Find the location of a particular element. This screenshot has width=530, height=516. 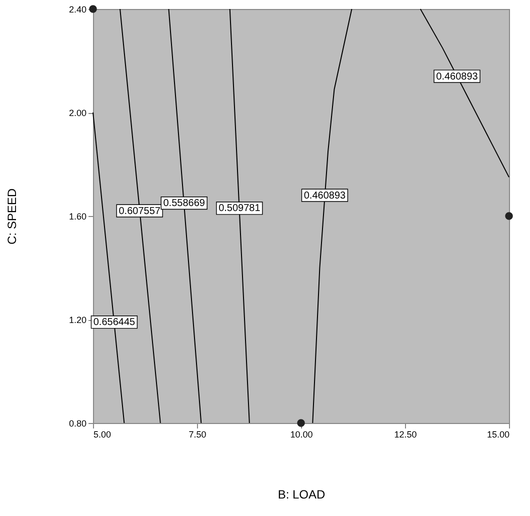

annotation: 0.558669 is located at coordinates (184, 204).